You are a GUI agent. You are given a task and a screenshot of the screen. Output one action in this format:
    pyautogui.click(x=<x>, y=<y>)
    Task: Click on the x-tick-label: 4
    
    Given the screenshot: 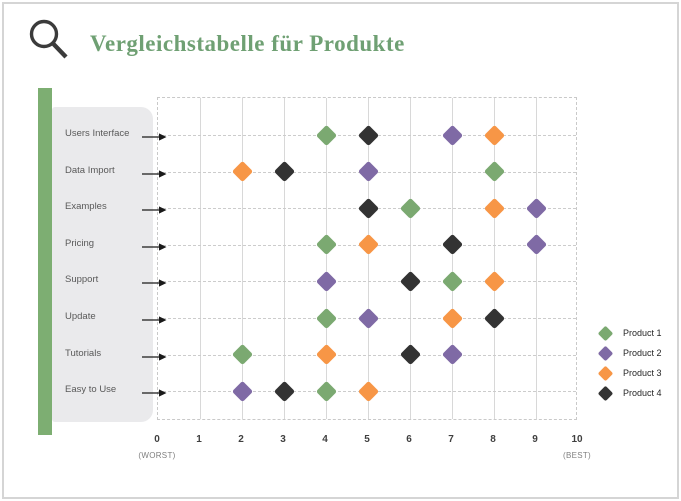 What is the action you would take?
    pyautogui.click(x=325, y=439)
    